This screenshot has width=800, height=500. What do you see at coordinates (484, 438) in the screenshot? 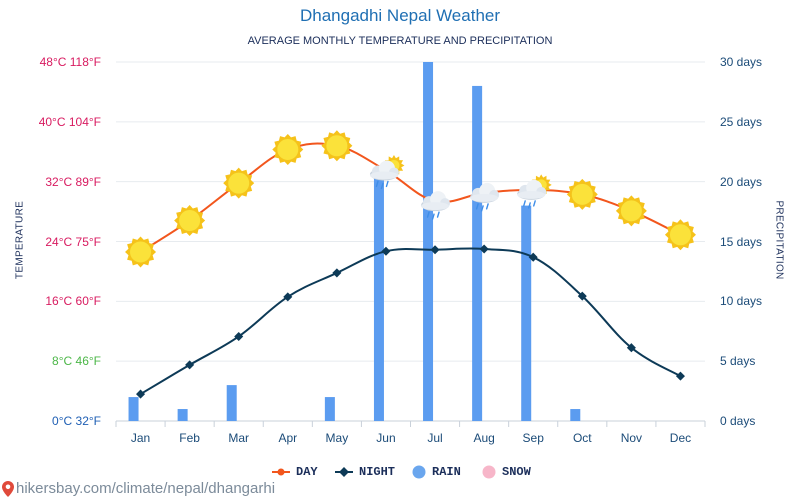
I see `x-tick-label-month: Aug` at bounding box center [484, 438].